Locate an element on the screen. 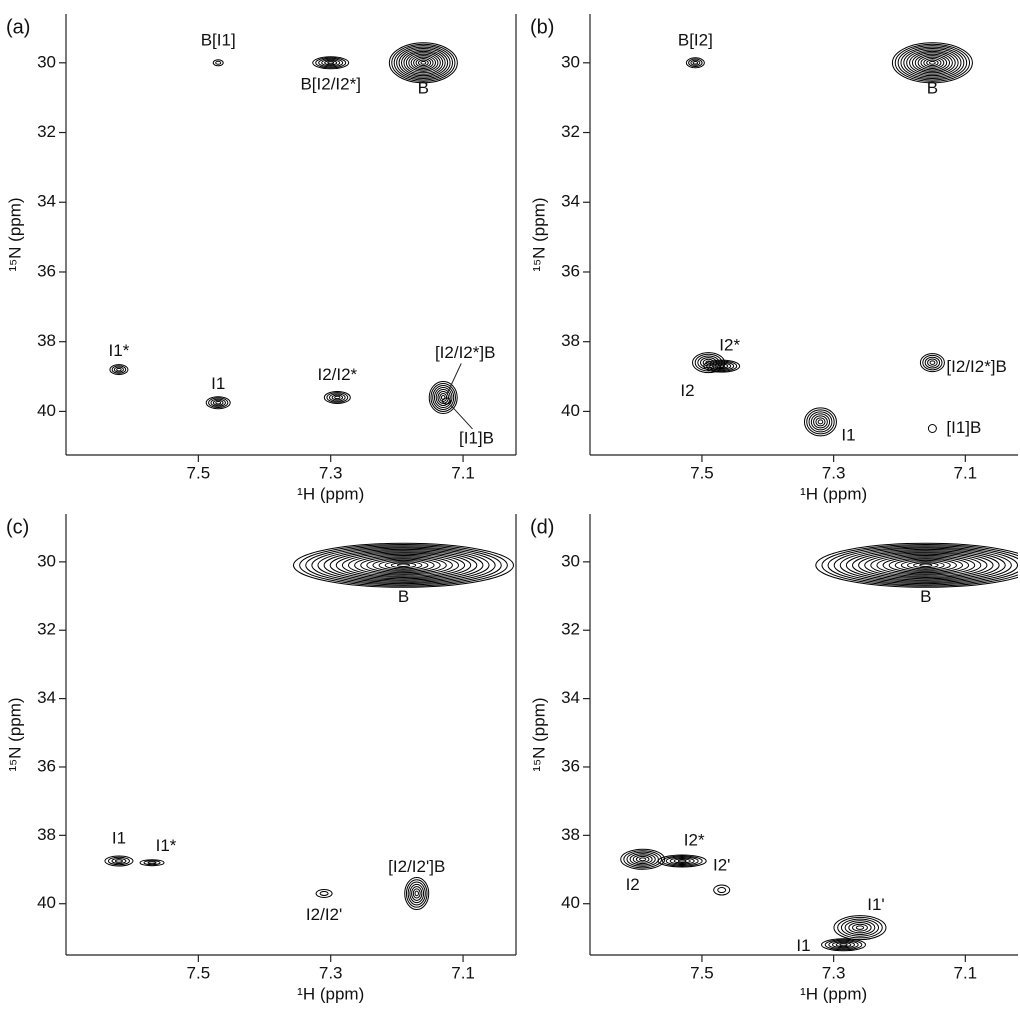  panel-label: (c) is located at coordinates (17, 527).